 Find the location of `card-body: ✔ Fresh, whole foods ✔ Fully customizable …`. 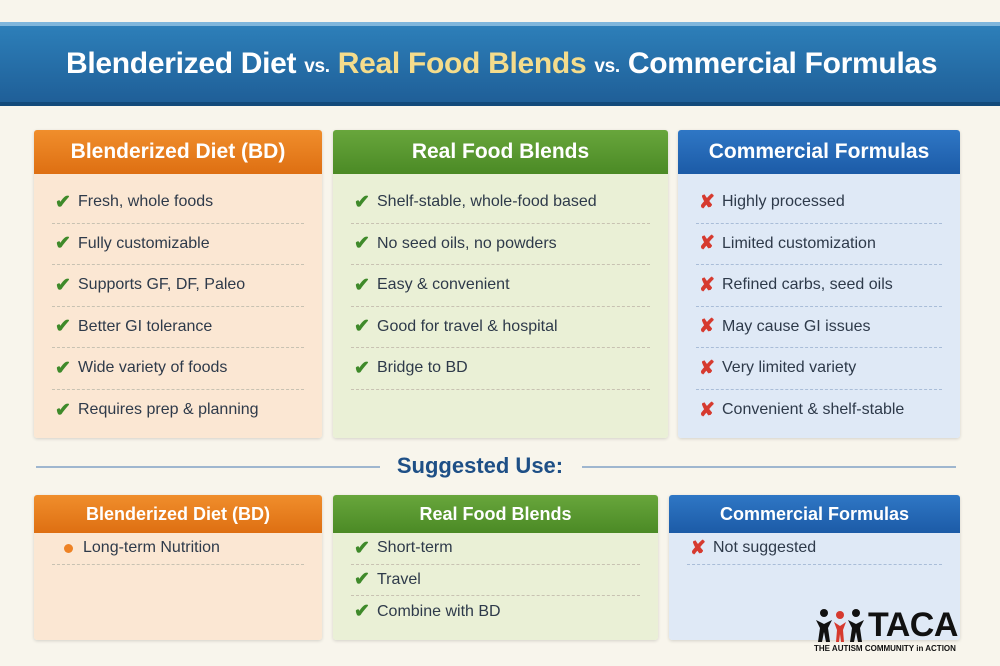

card-body: ✔ Fresh, whole foods ✔ Fully customizable … is located at coordinates (178, 306).